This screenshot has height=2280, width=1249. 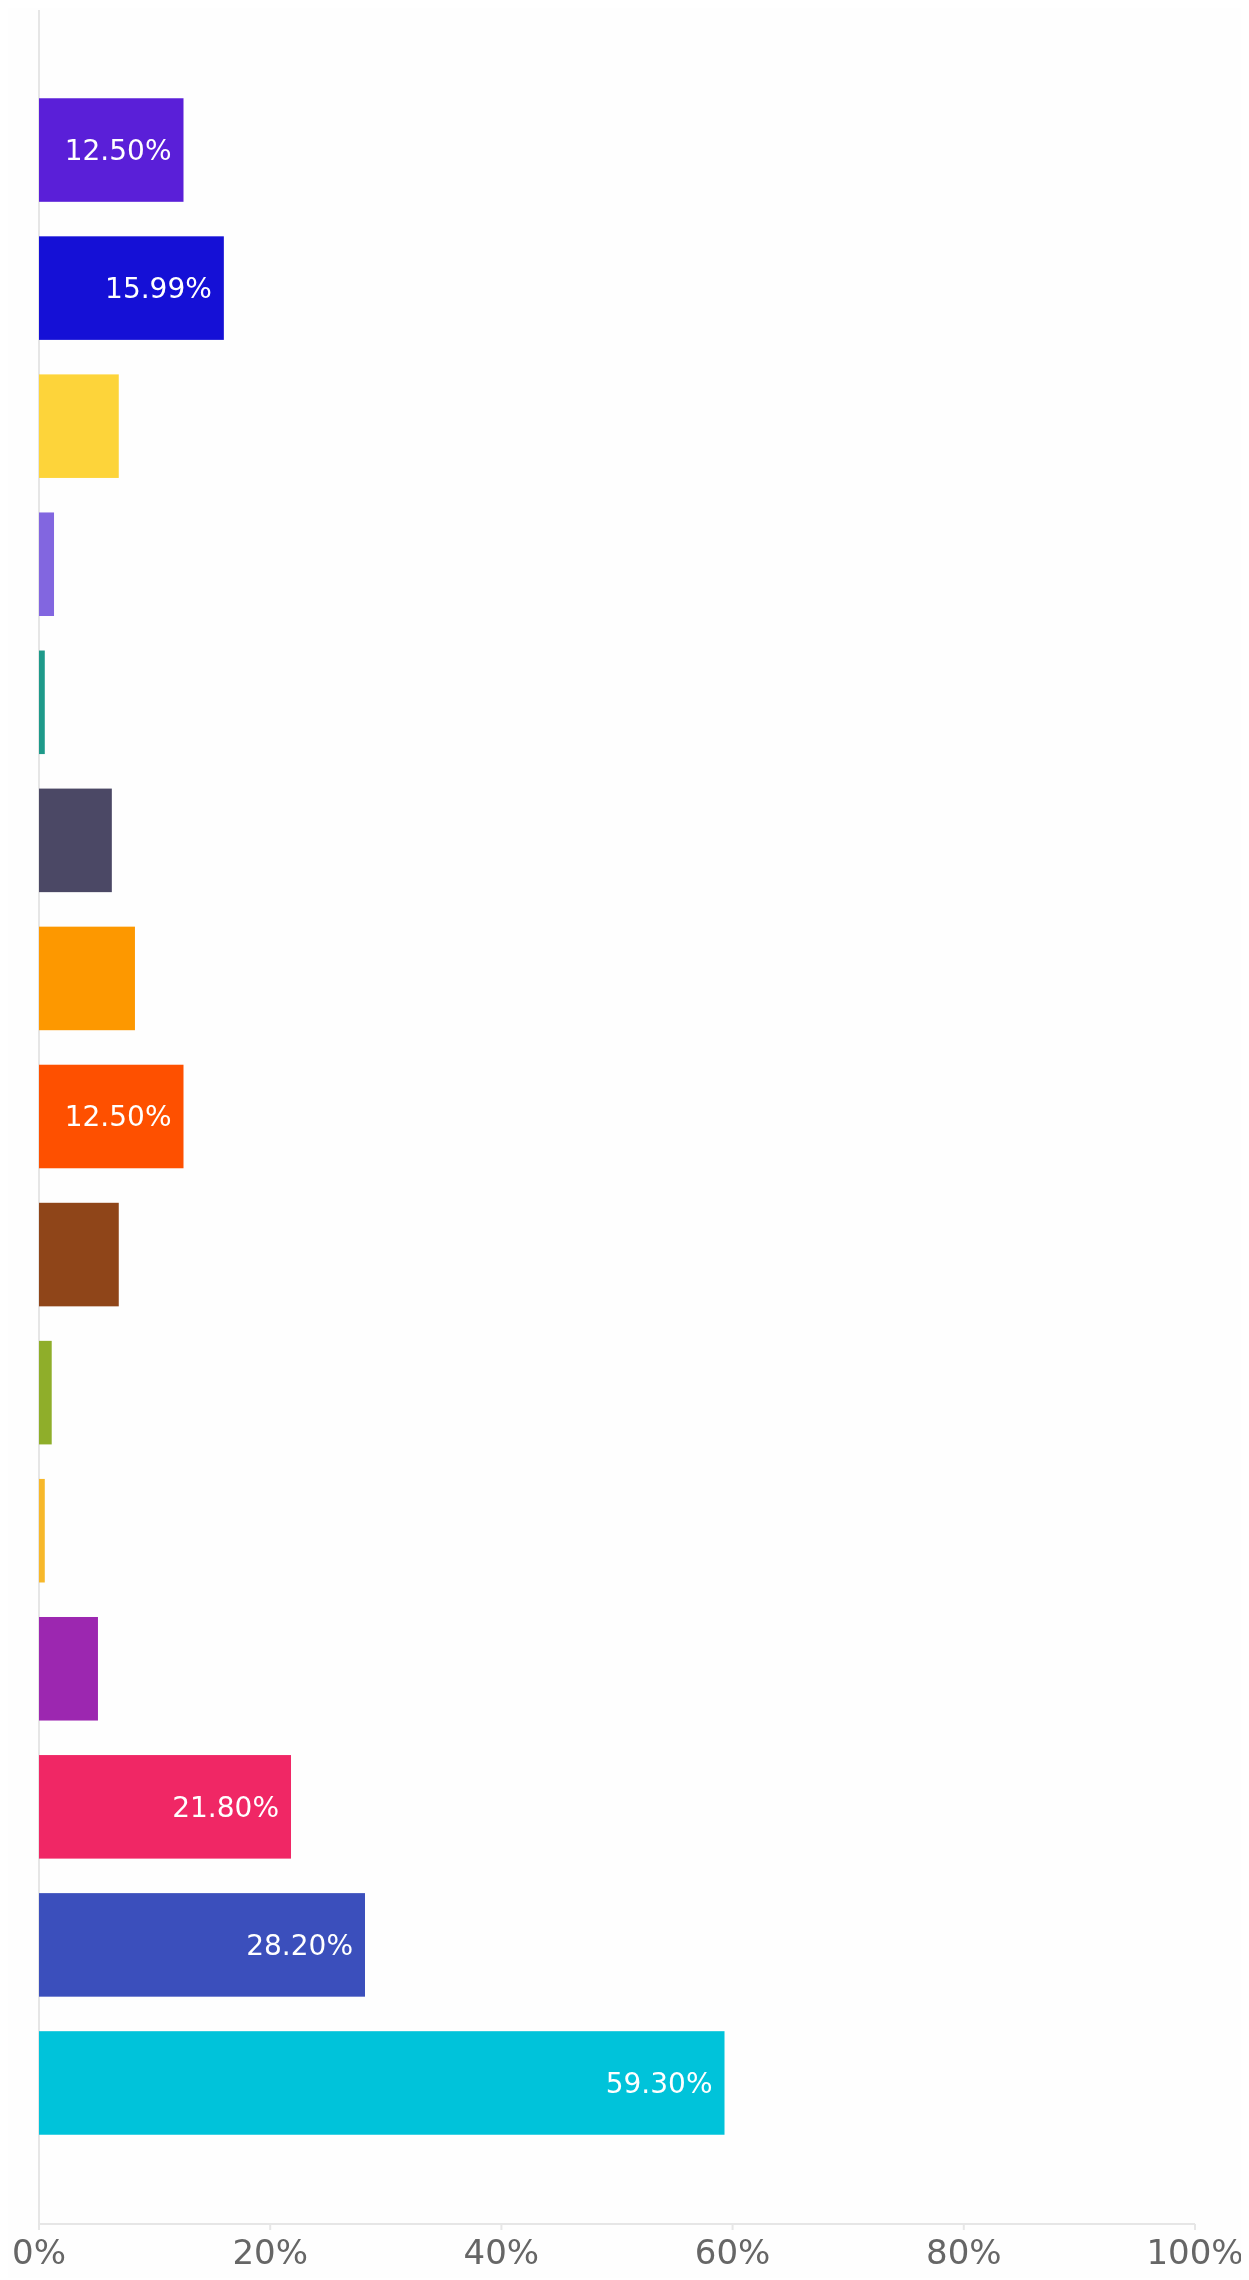 What do you see at coordinates (39, 2252) in the screenshot?
I see `x-tick-label: 0%` at bounding box center [39, 2252].